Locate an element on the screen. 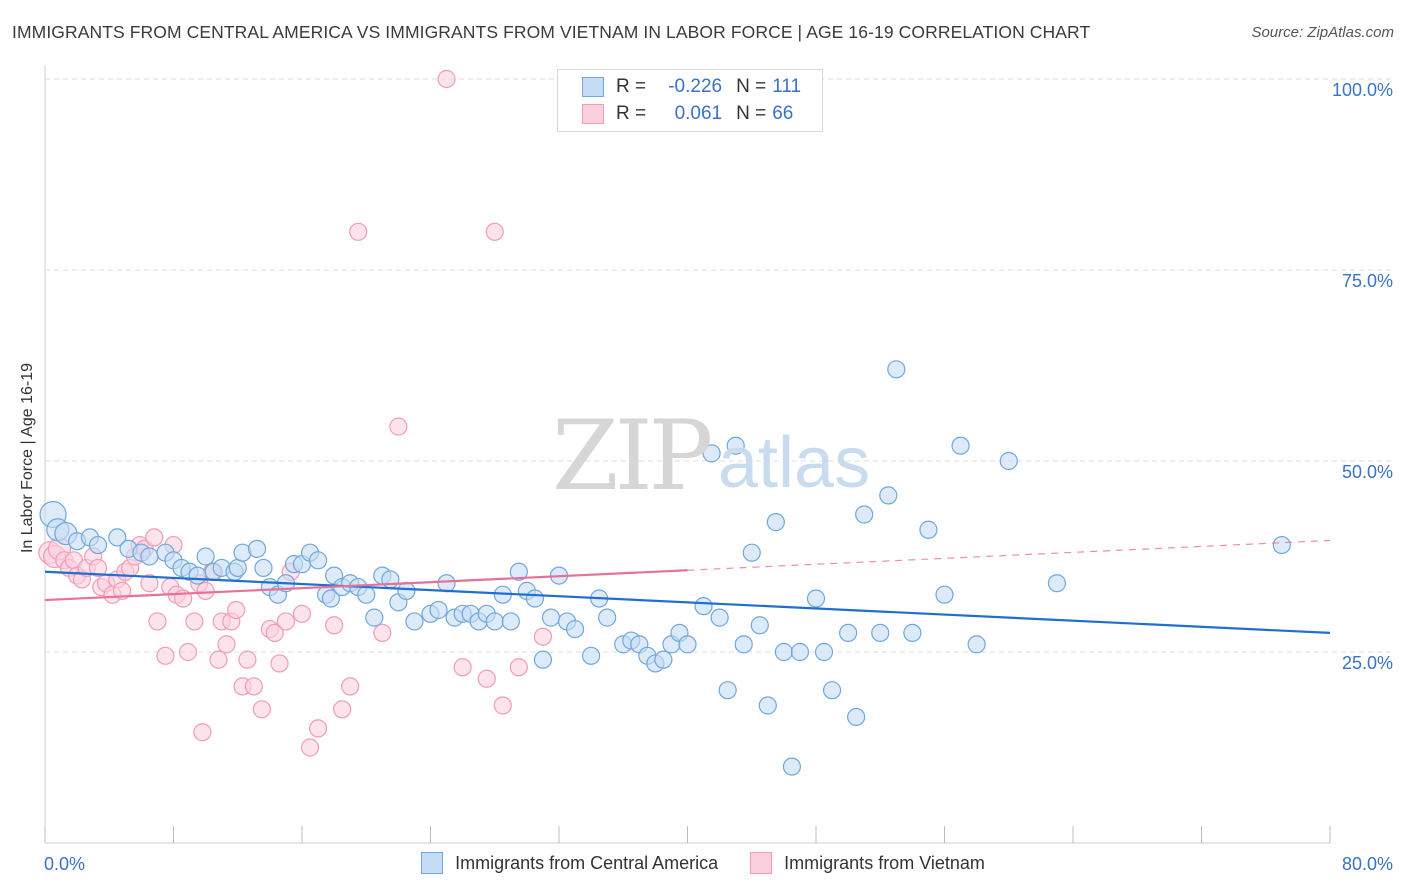 This screenshot has height=892, width=1406. stats-row-central-america: R = -0.226 N = 111 is located at coordinates (691, 87).